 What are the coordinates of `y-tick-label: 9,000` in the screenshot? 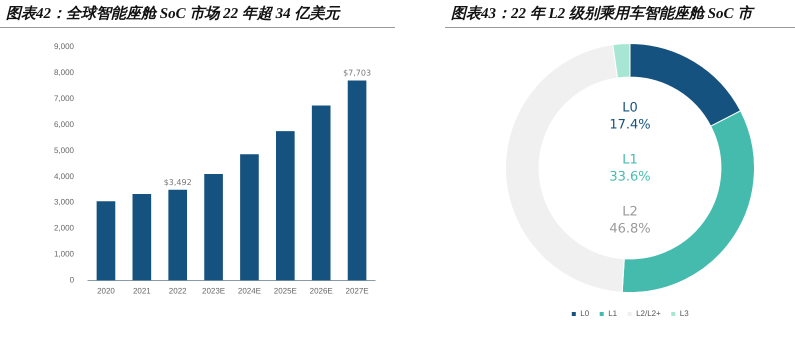 It's located at (64, 47).